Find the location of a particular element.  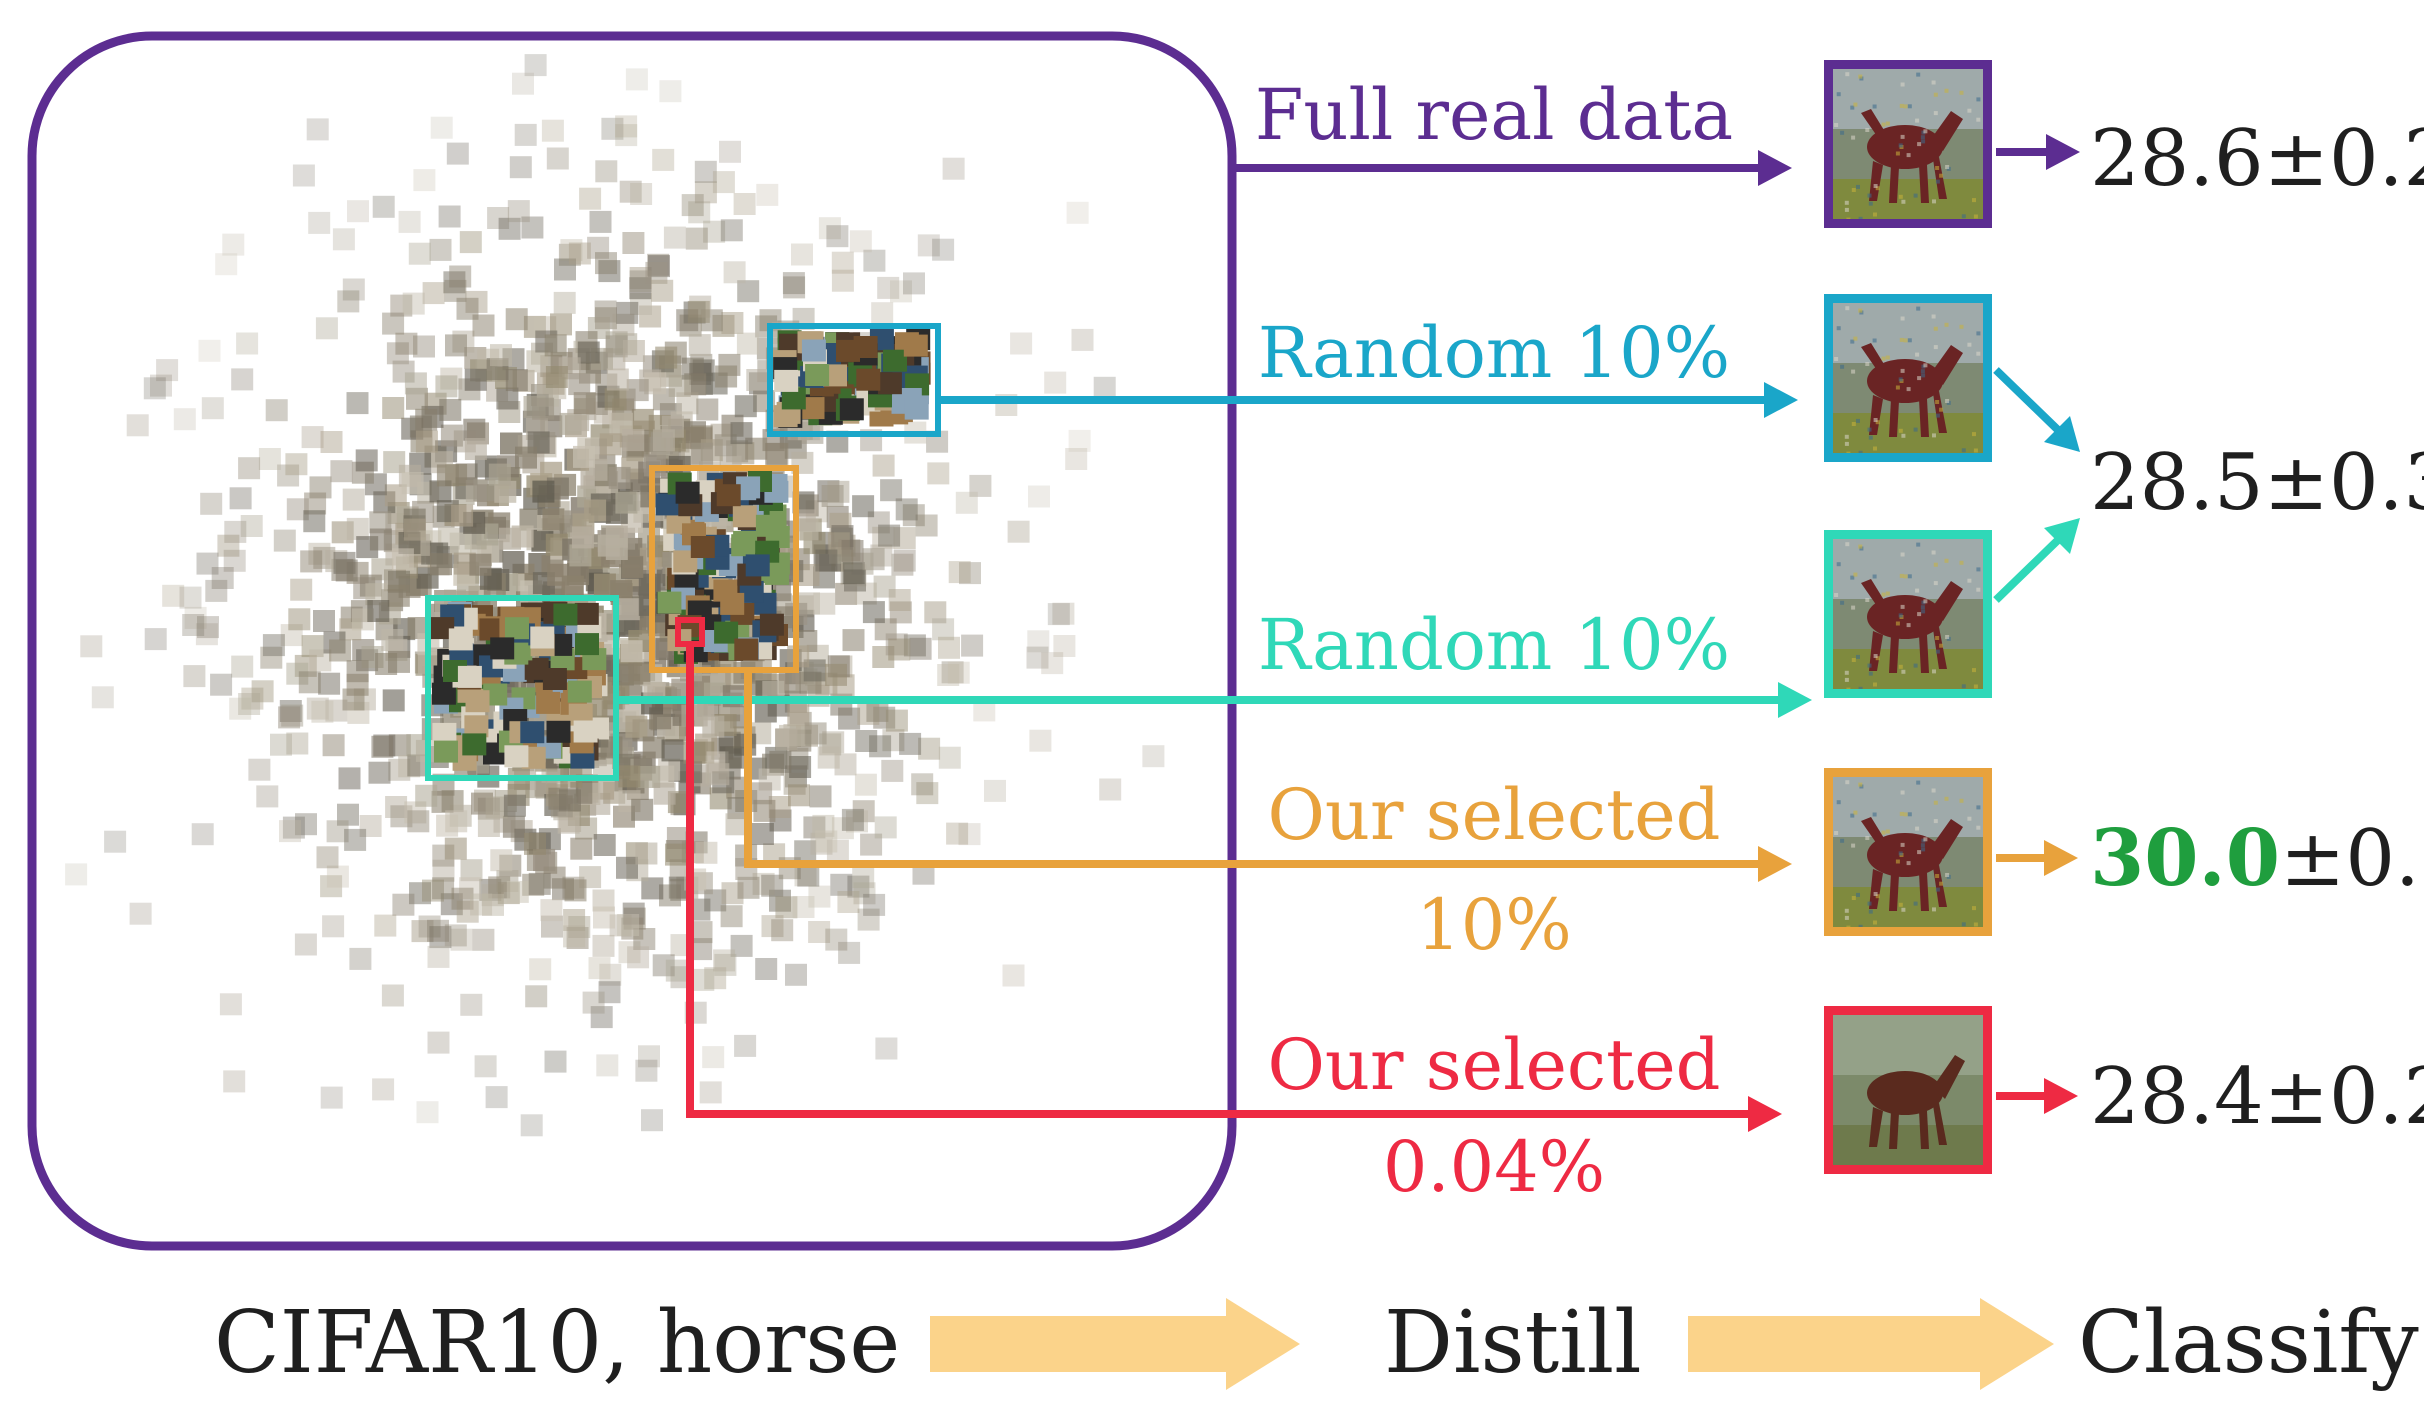

horse-image-icon is located at coordinates (1908, 144).